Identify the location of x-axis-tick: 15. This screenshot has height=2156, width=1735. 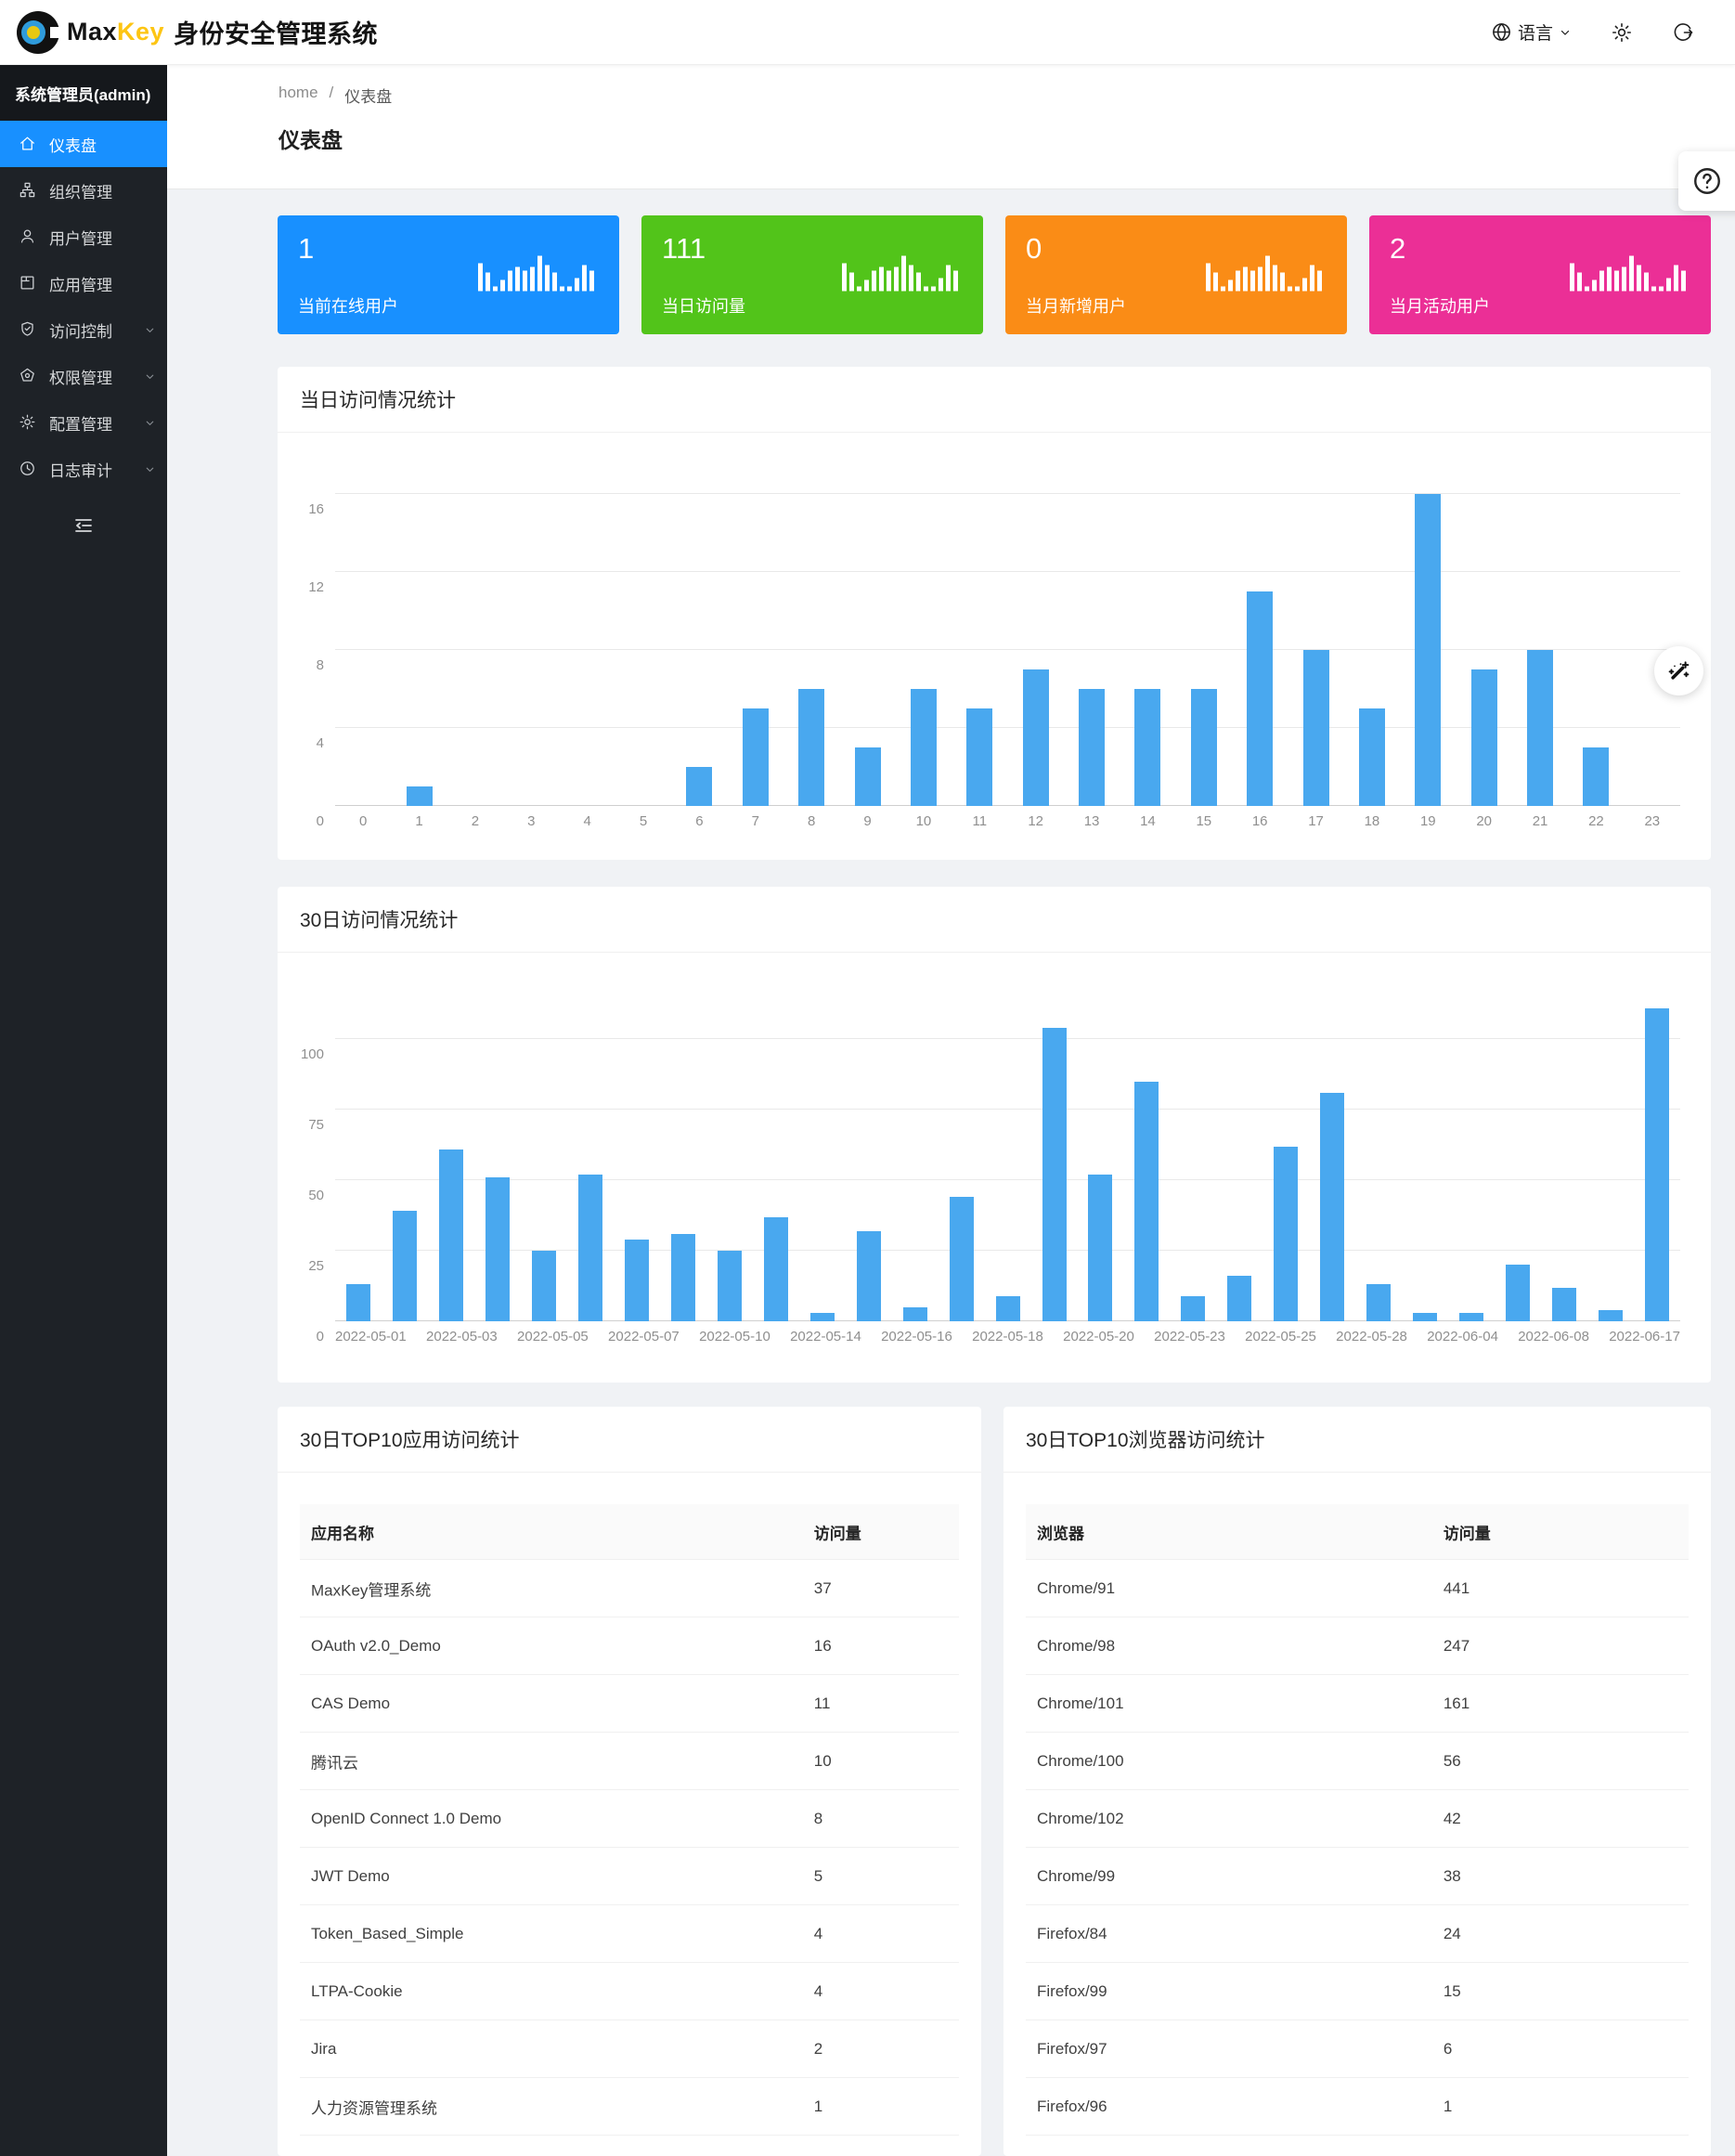
(1204, 821).